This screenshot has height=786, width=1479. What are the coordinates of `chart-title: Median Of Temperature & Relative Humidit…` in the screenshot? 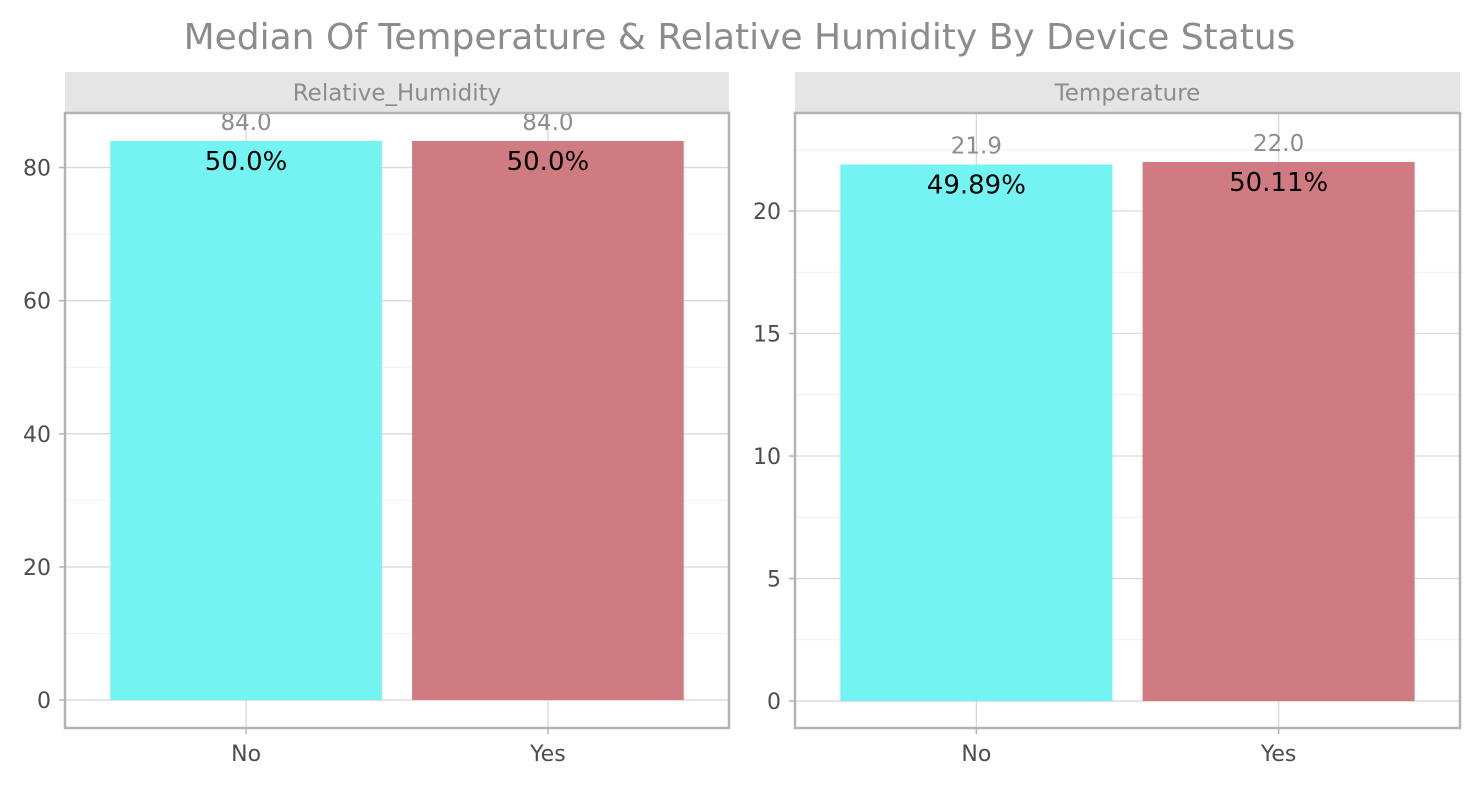 It's located at (740, 37).